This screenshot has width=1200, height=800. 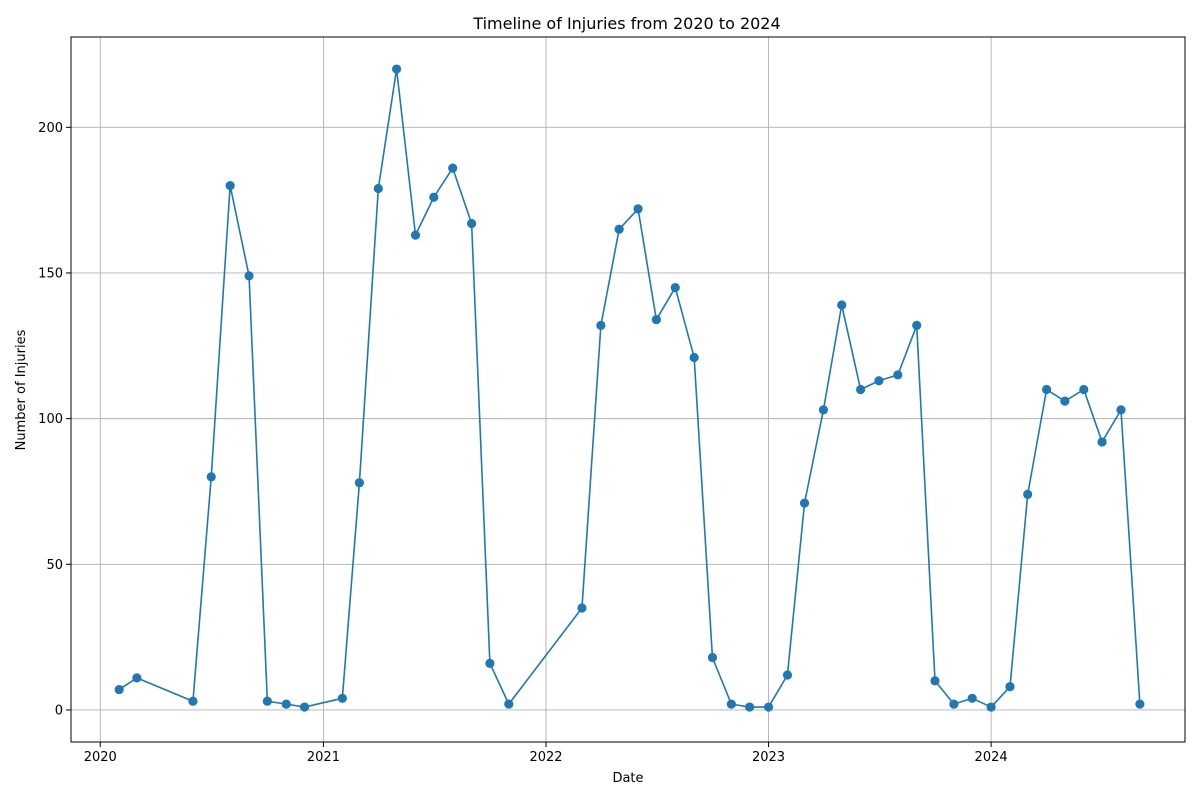 What do you see at coordinates (768, 757) in the screenshot?
I see `x-tick-label: 2023` at bounding box center [768, 757].